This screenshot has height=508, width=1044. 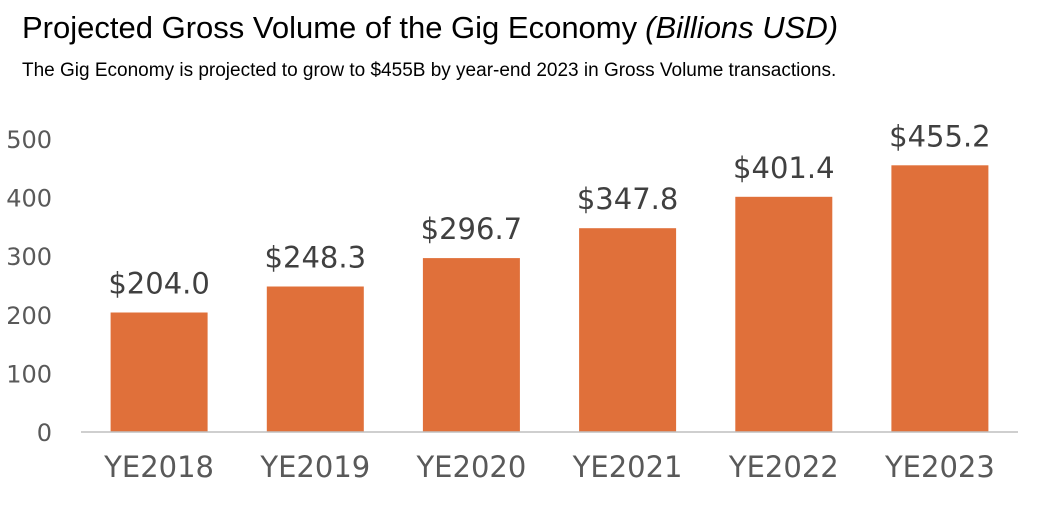 What do you see at coordinates (315, 258) in the screenshot?
I see `data-label: $248.3` at bounding box center [315, 258].